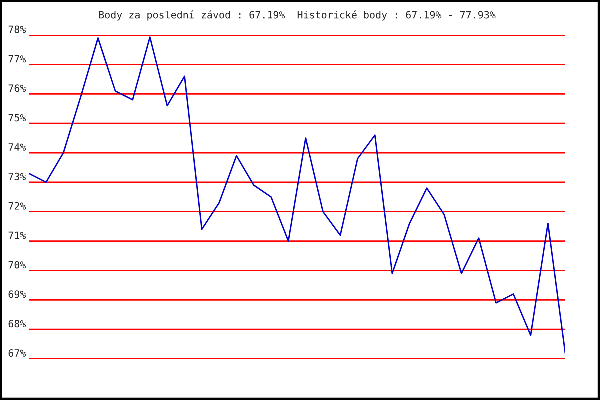  What do you see at coordinates (17, 294) in the screenshot?
I see `y-tick-label: 69%` at bounding box center [17, 294].